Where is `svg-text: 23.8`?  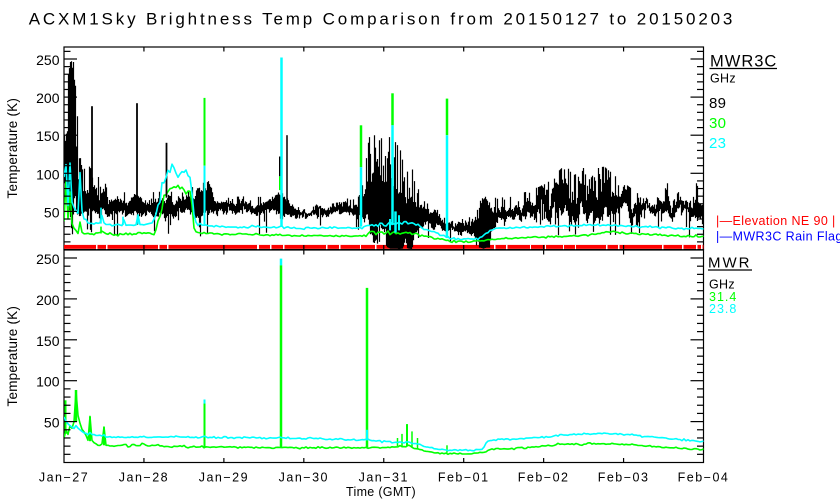
svg-text: 23.8 is located at coordinates (723, 309).